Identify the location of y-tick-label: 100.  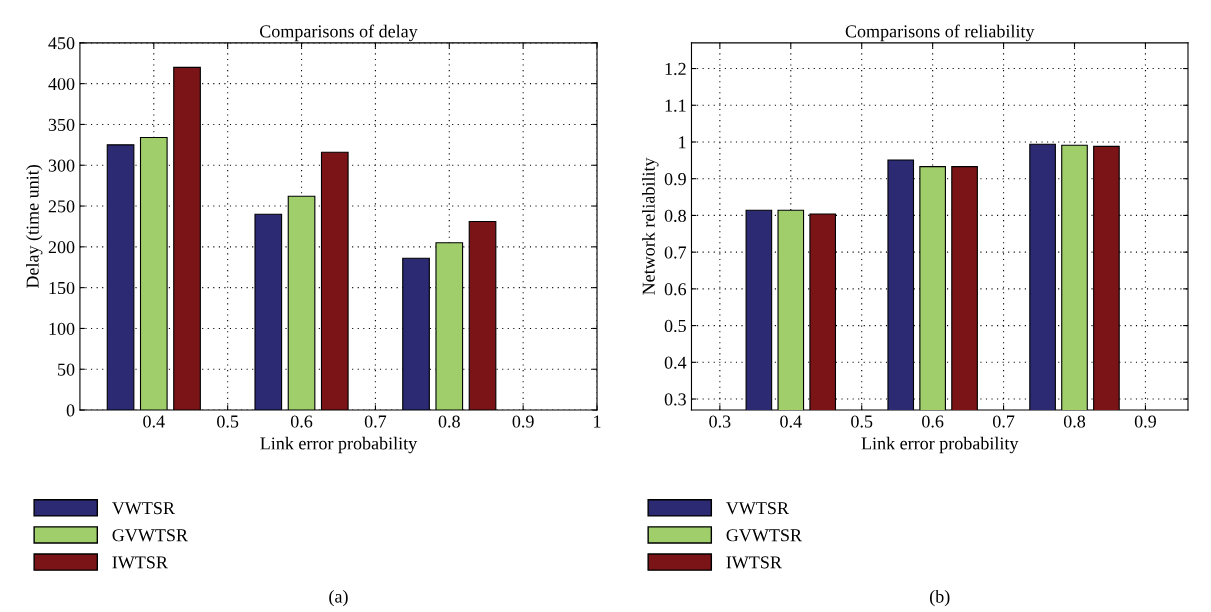
(62, 328).